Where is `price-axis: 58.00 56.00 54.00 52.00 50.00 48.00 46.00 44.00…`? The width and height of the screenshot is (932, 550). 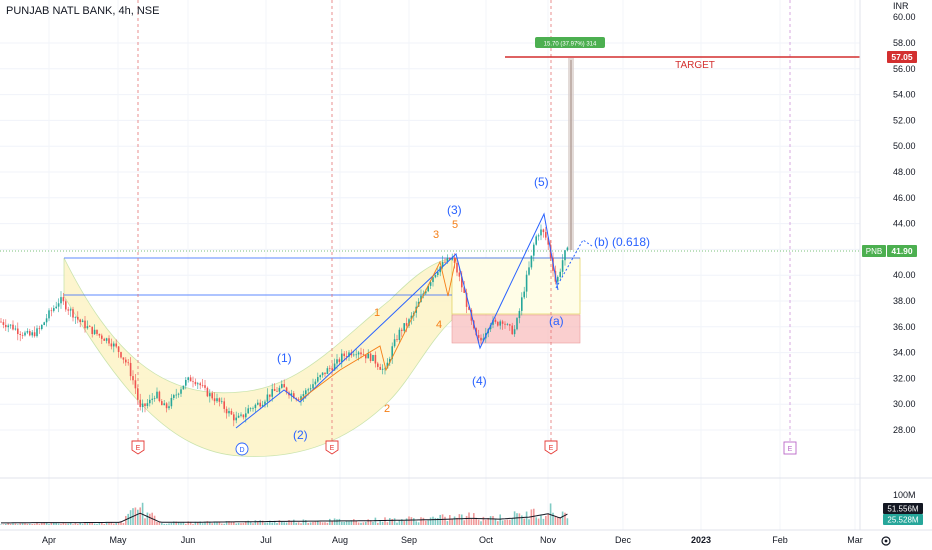
price-axis: 58.00 56.00 54.00 52.00 50.00 48.00 46.00 44.00… is located at coordinates (904, 236).